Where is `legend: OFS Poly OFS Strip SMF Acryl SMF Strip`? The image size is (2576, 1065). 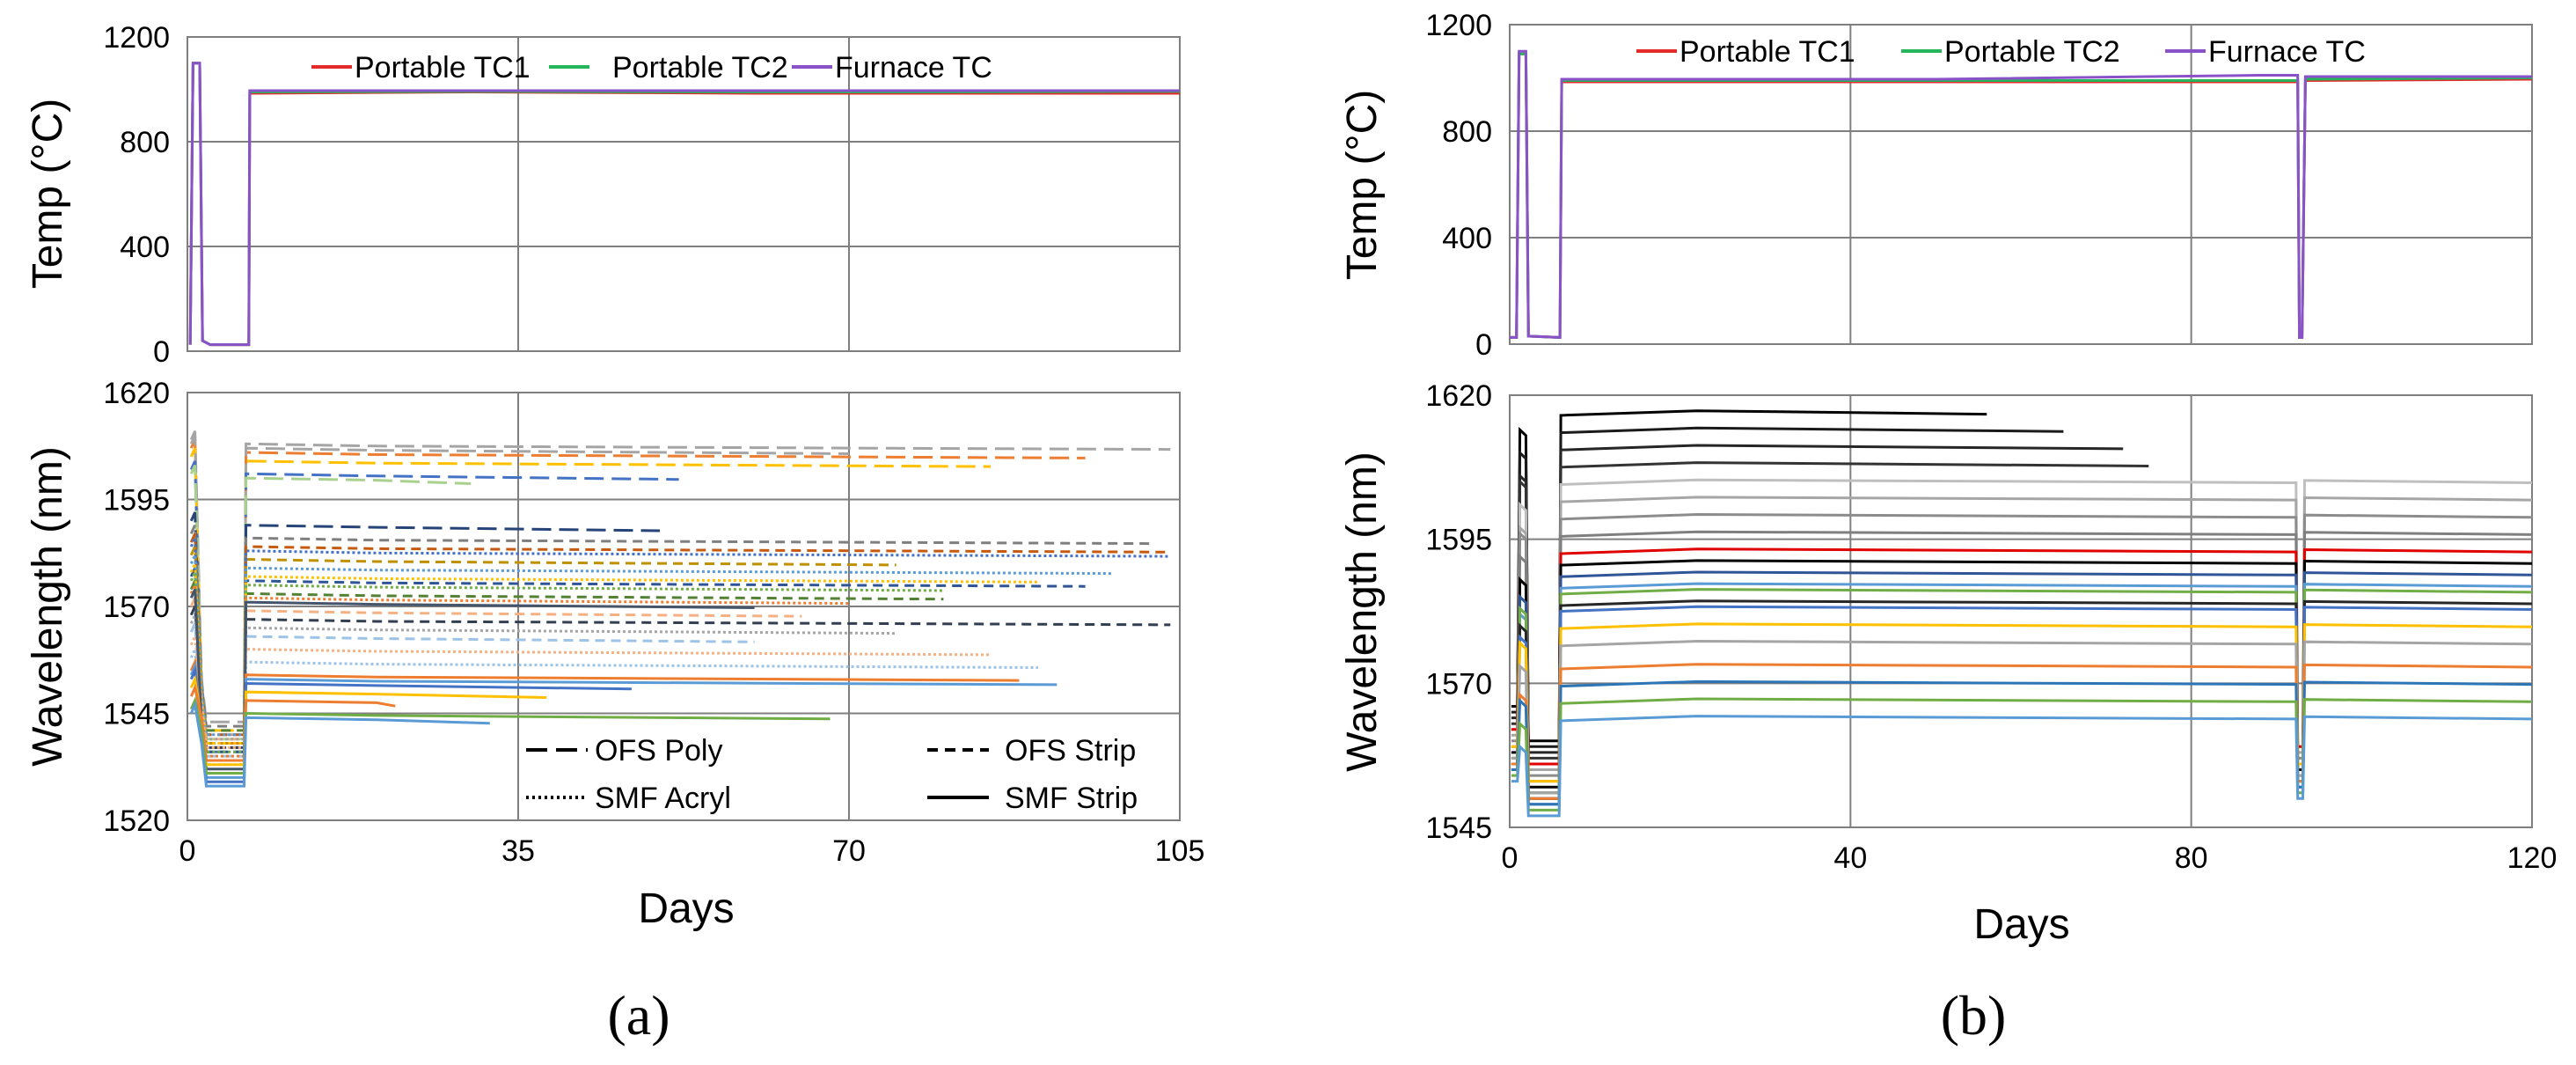
legend: OFS Poly OFS Strip SMF Acryl SMF Strip is located at coordinates (832, 774).